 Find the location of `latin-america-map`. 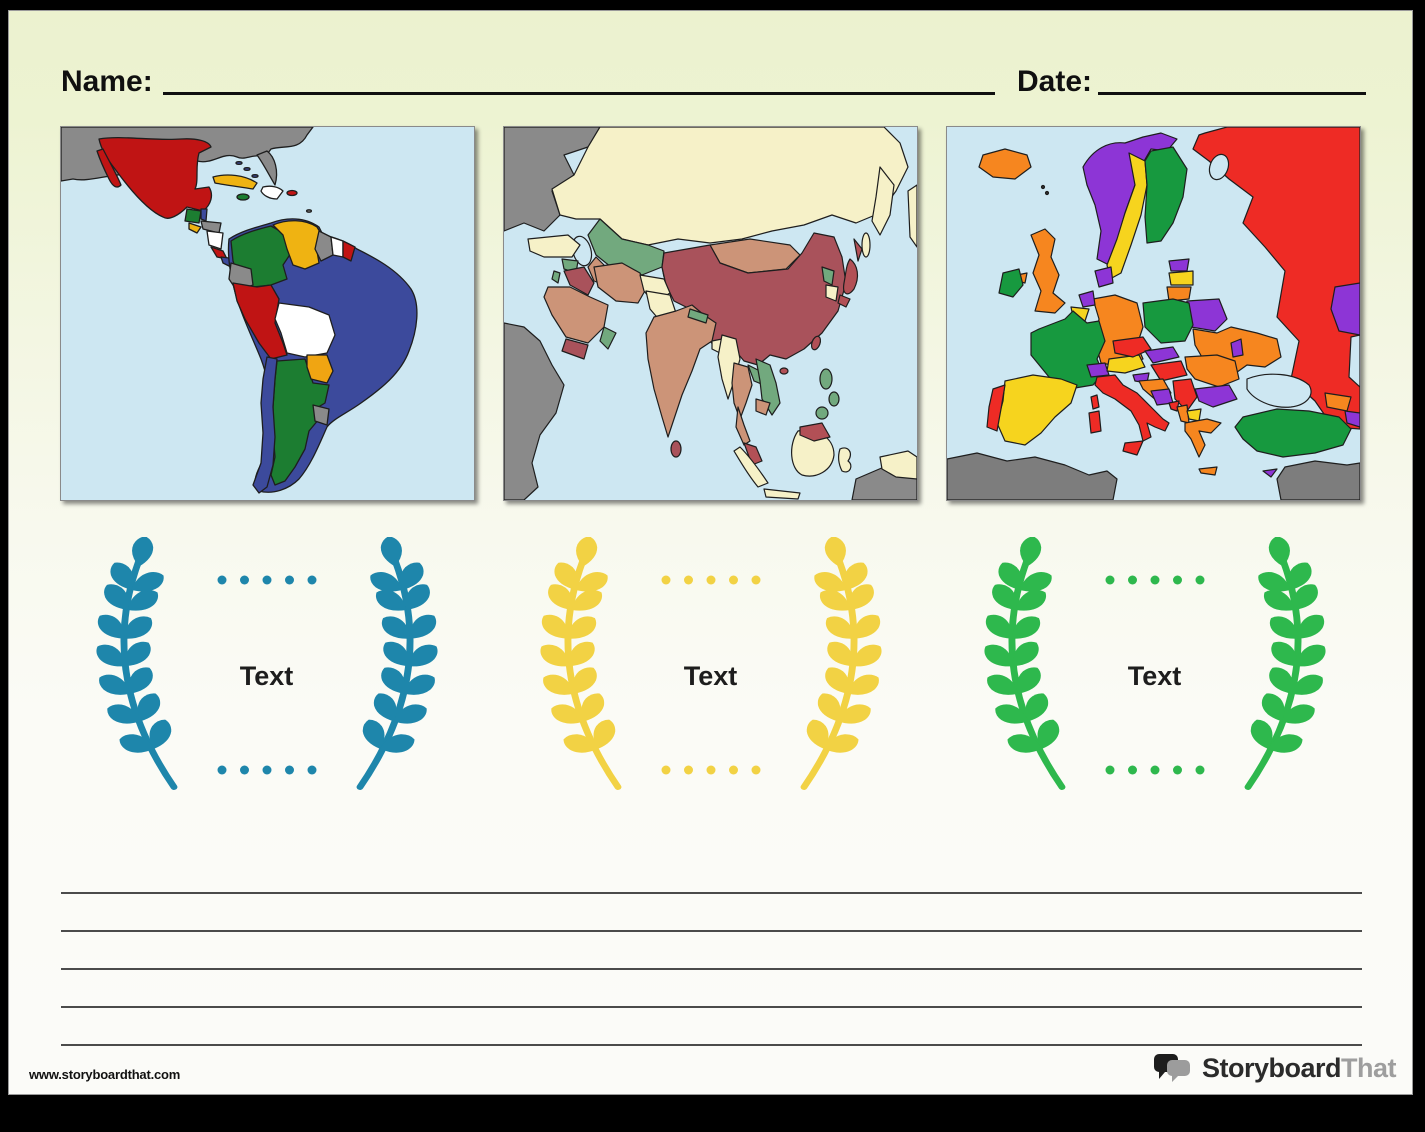

latin-america-map is located at coordinates (267, 313).